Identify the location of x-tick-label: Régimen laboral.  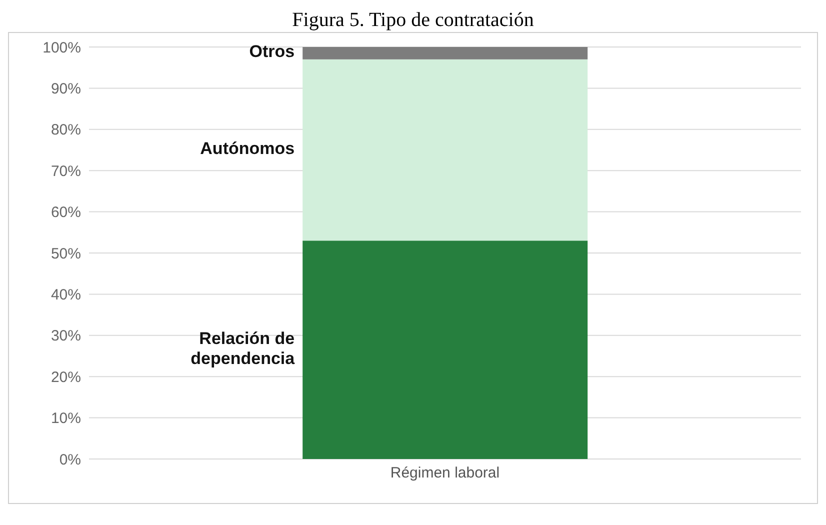
(445, 473).